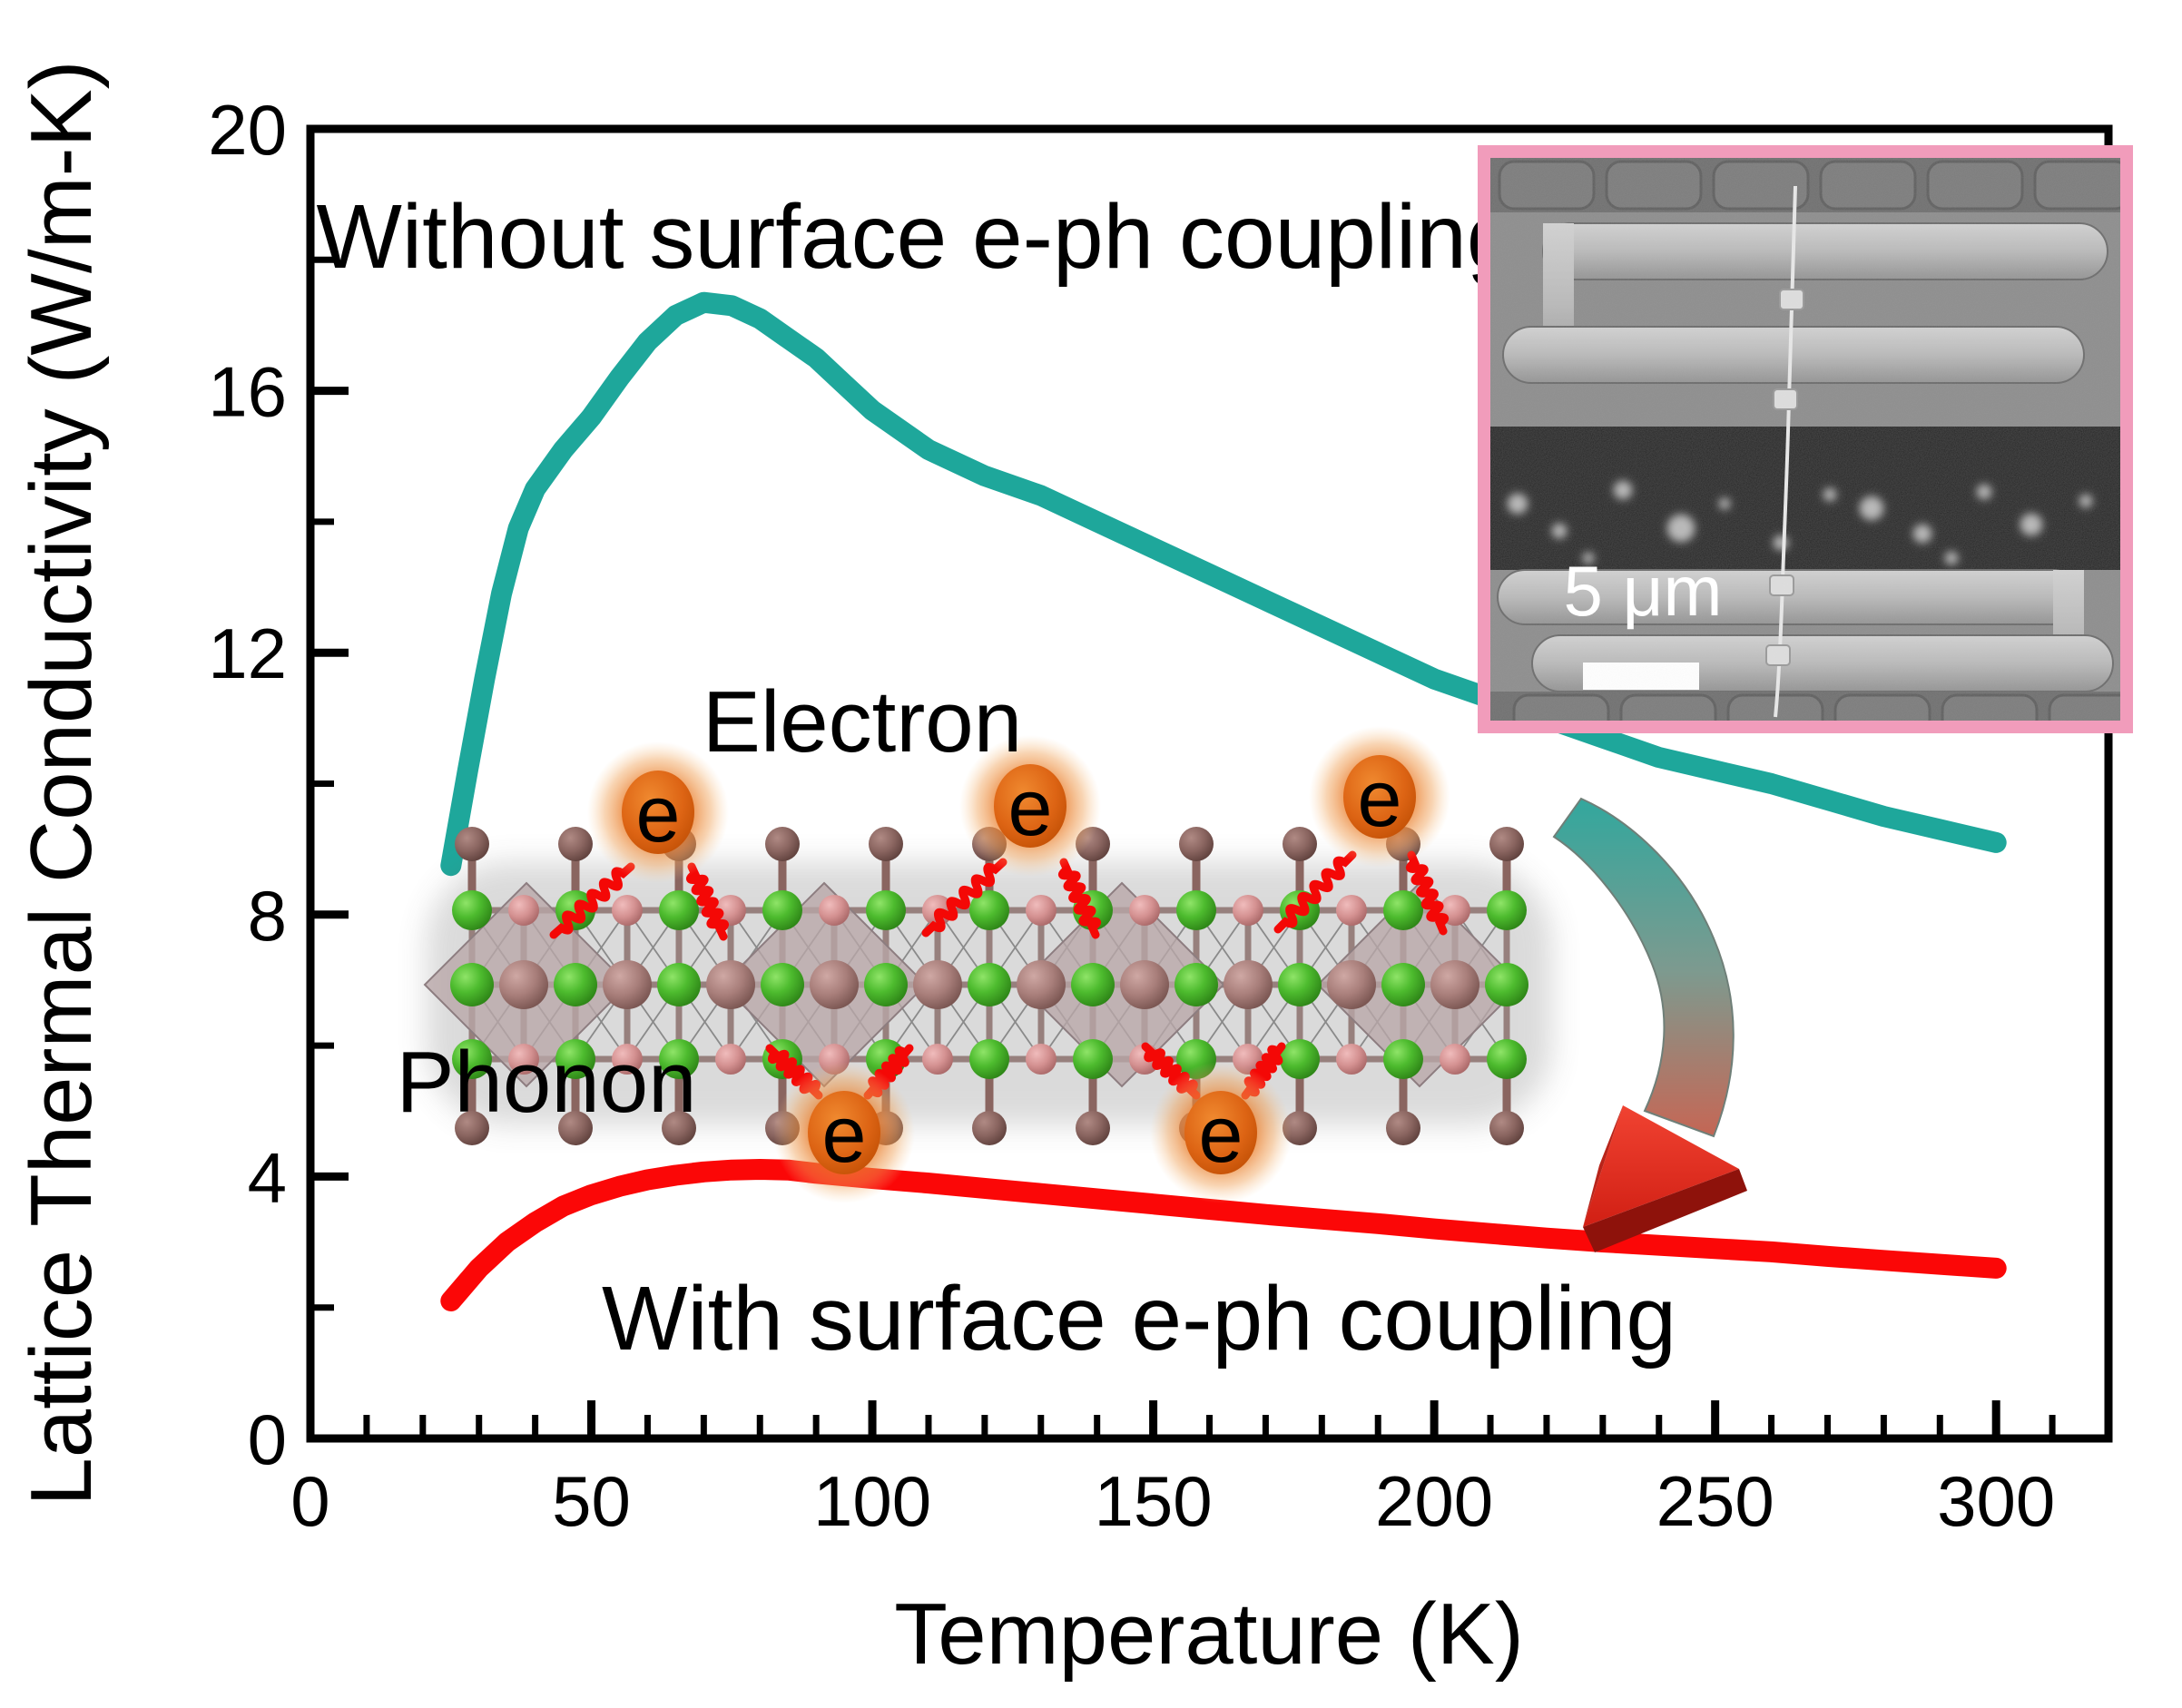 The height and width of the screenshot is (1708, 2182). I want to click on lattice-atoms, so click(989, 986).